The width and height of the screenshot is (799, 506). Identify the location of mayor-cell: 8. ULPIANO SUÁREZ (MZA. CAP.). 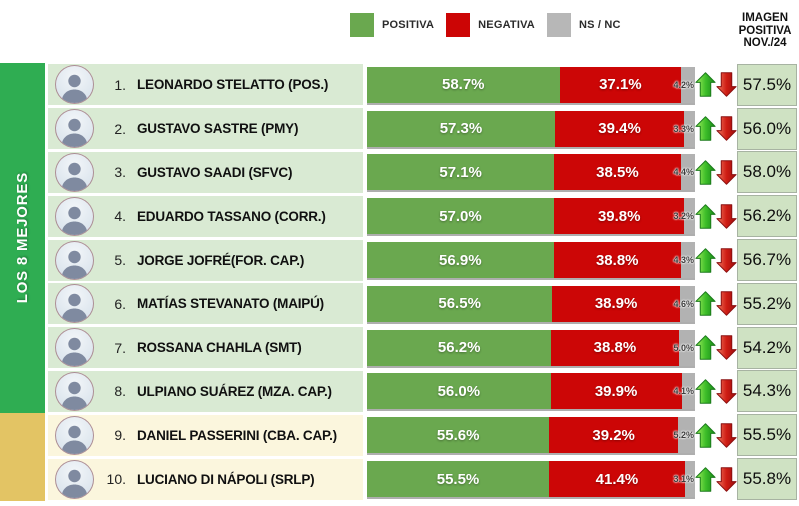
(205, 391).